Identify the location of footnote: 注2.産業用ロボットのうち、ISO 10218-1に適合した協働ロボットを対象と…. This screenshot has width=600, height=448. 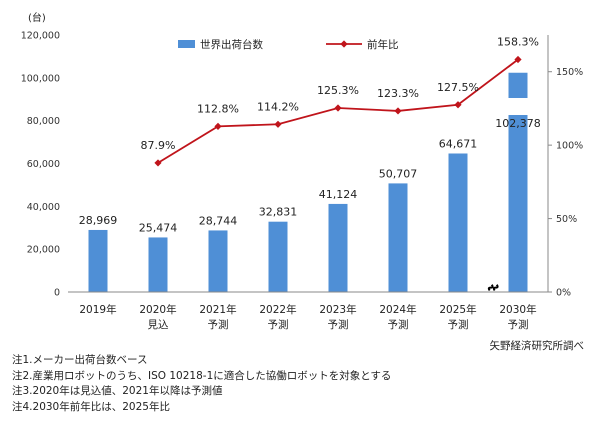
(202, 375).